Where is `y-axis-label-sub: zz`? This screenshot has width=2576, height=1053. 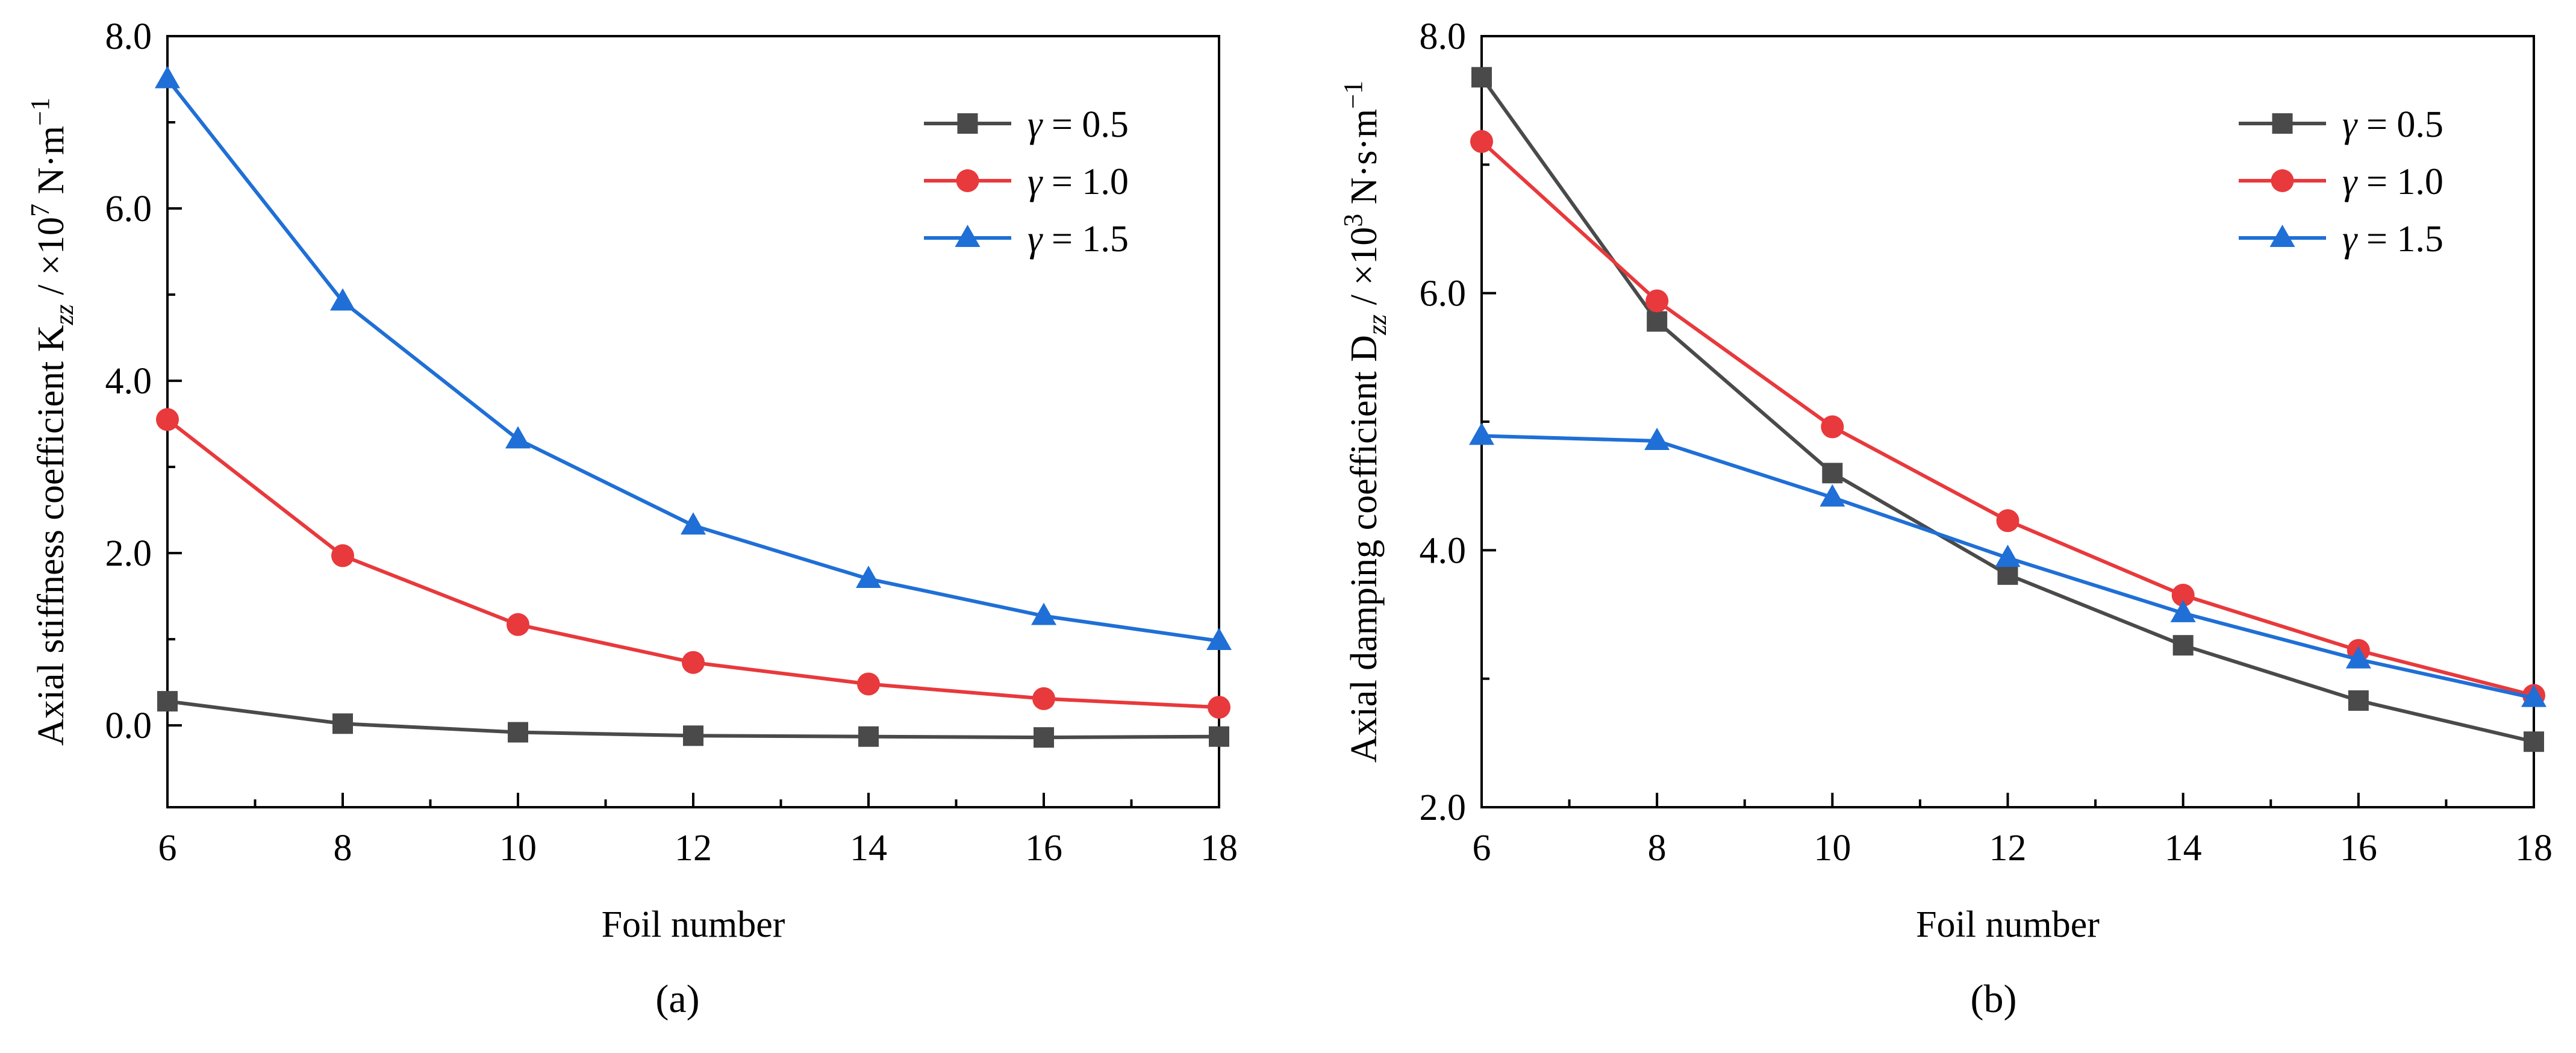
y-axis-label-sub: zz is located at coordinates (64, 314).